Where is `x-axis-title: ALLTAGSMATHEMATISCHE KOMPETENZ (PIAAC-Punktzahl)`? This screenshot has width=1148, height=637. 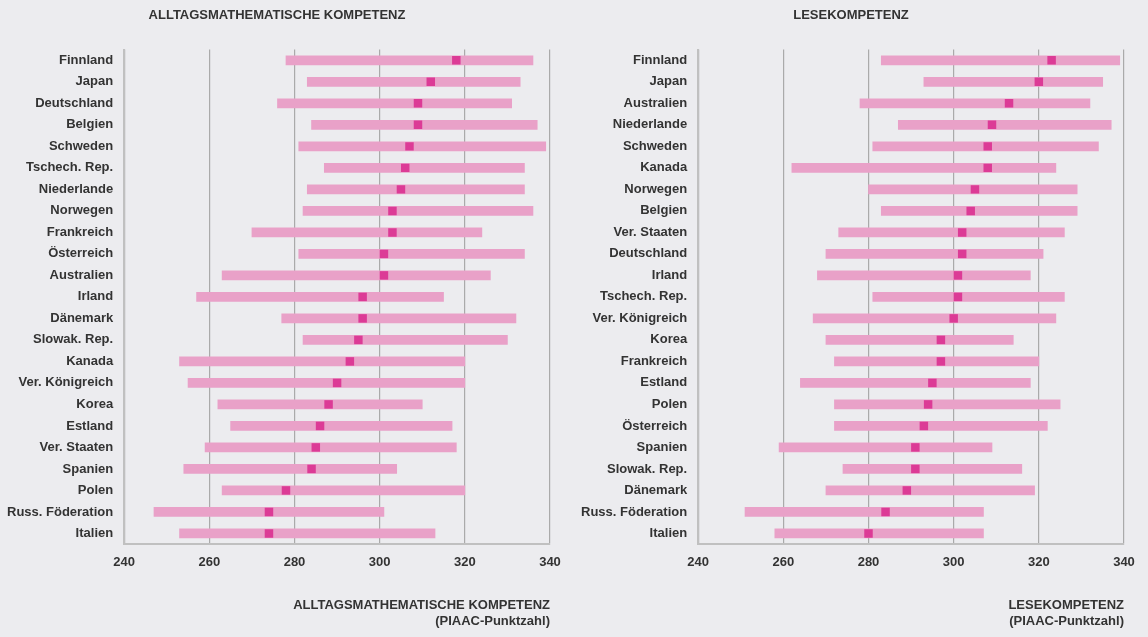
x-axis-title: ALLTAGSMATHEMATISCHE KOMPETENZ (PIAAC-Punktzahl) is located at coordinates (422, 612).